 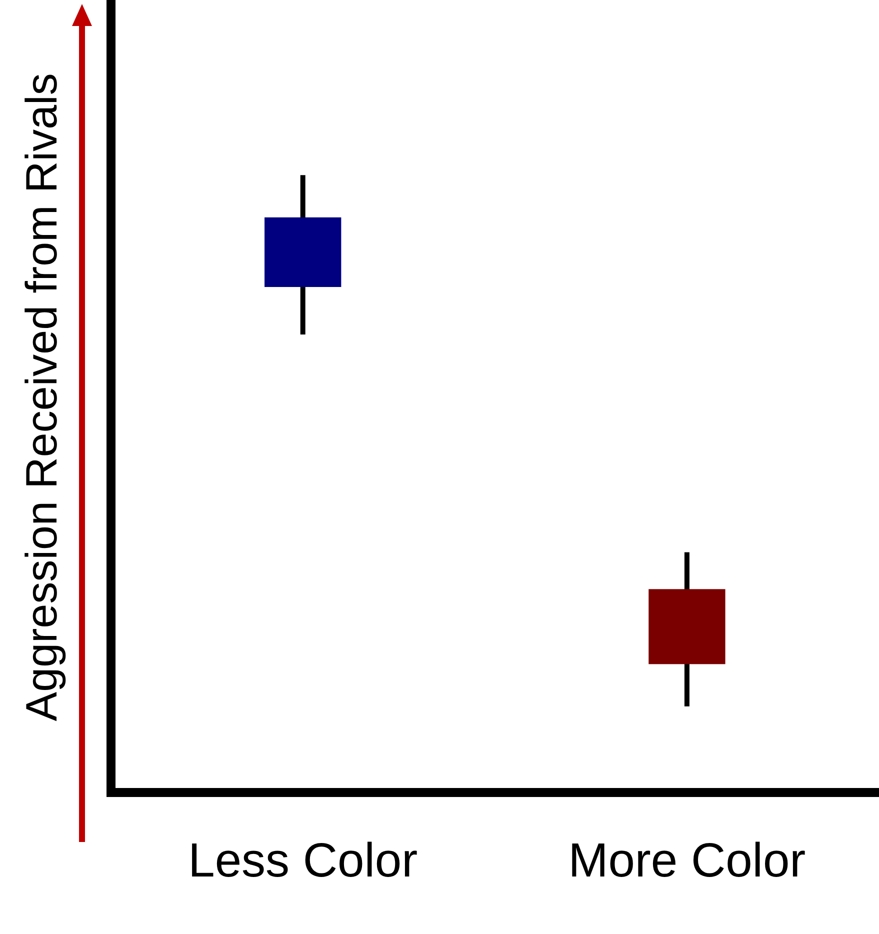 What do you see at coordinates (303, 861) in the screenshot?
I see `x-tick-label: Less Color` at bounding box center [303, 861].